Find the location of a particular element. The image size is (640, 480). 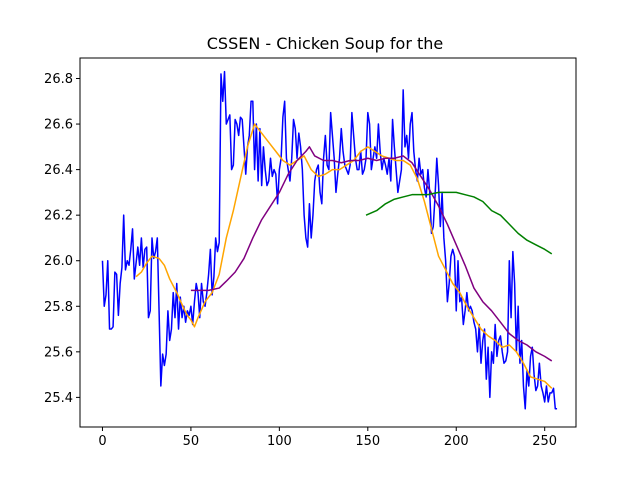

x-tick-label: 250 is located at coordinates (544, 441).